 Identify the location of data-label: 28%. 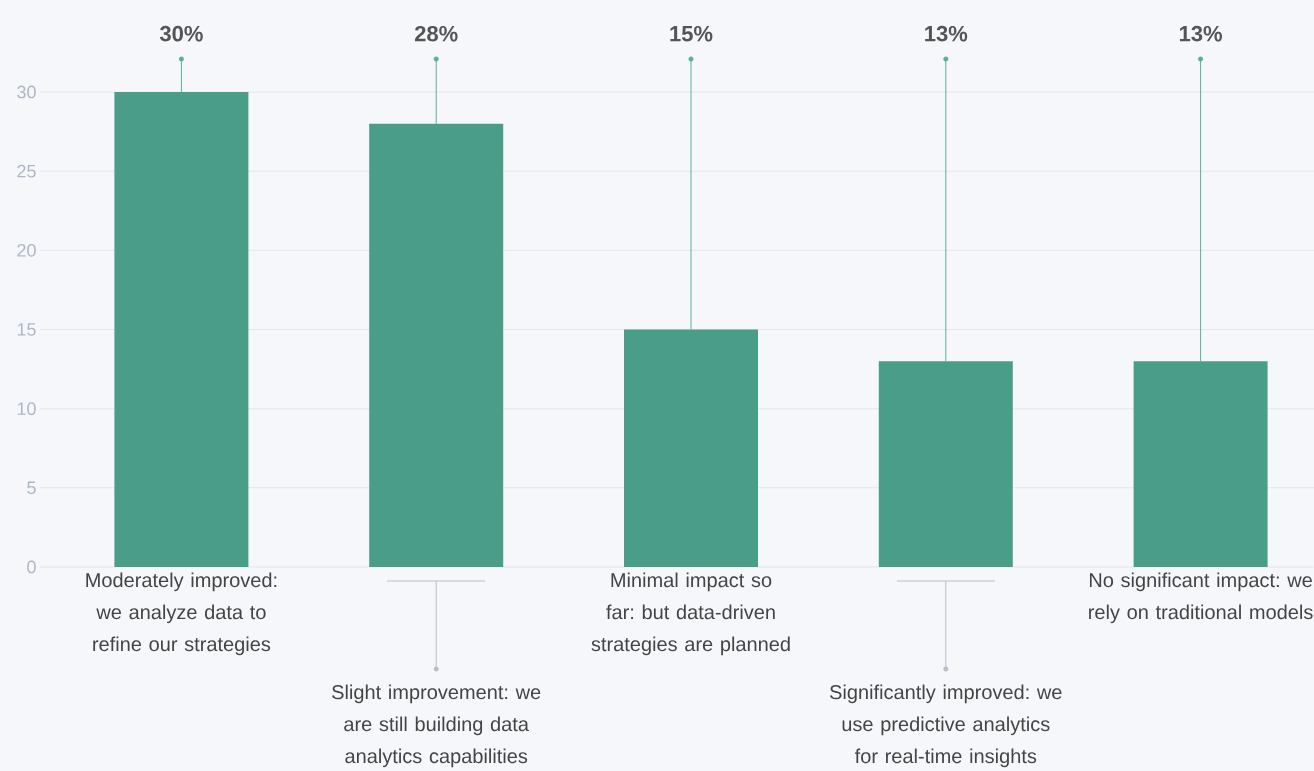
(436, 33).